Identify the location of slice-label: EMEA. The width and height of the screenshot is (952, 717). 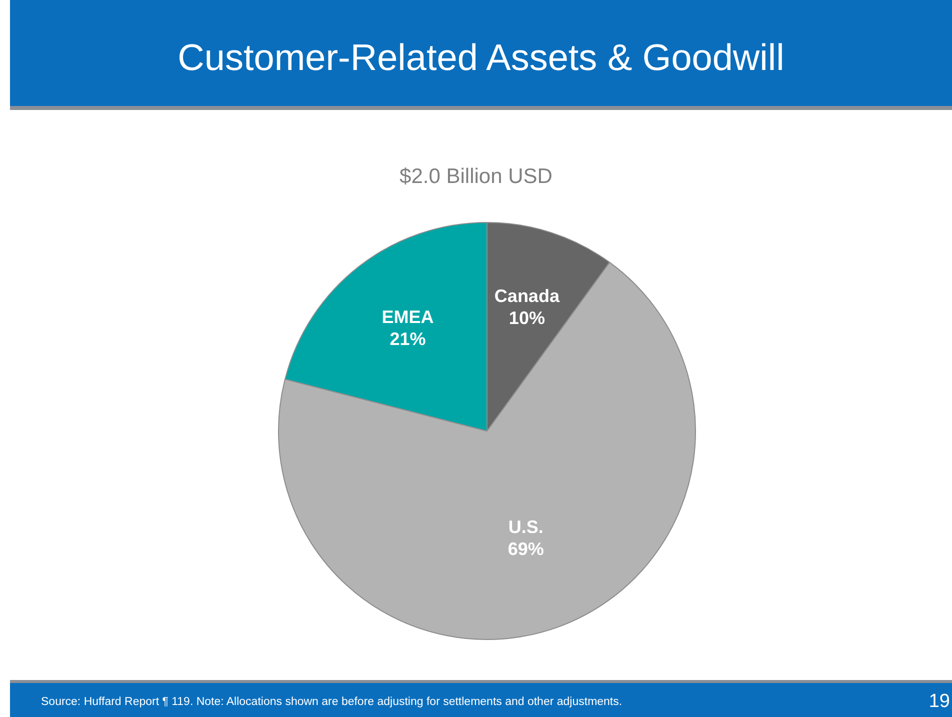
(408, 316).